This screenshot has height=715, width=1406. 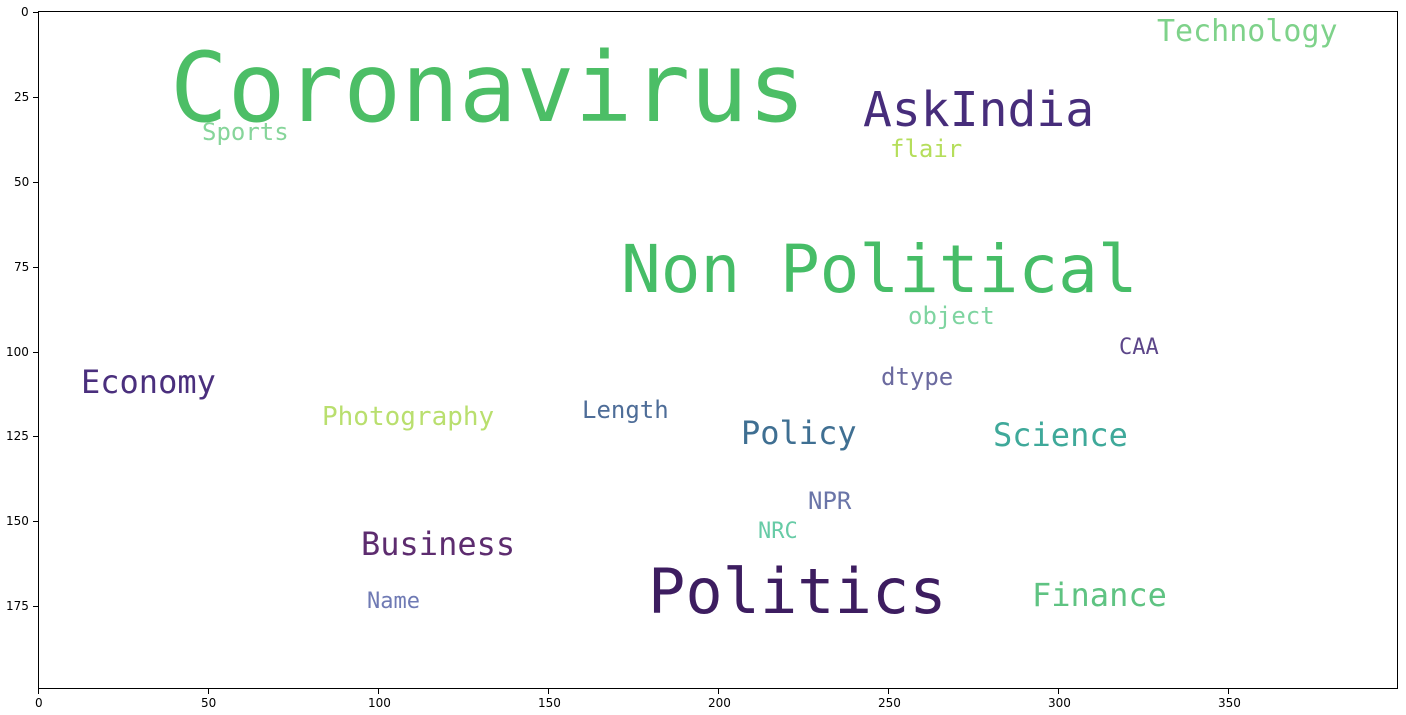 I want to click on x-tick-label: 50, so click(x=209, y=703).